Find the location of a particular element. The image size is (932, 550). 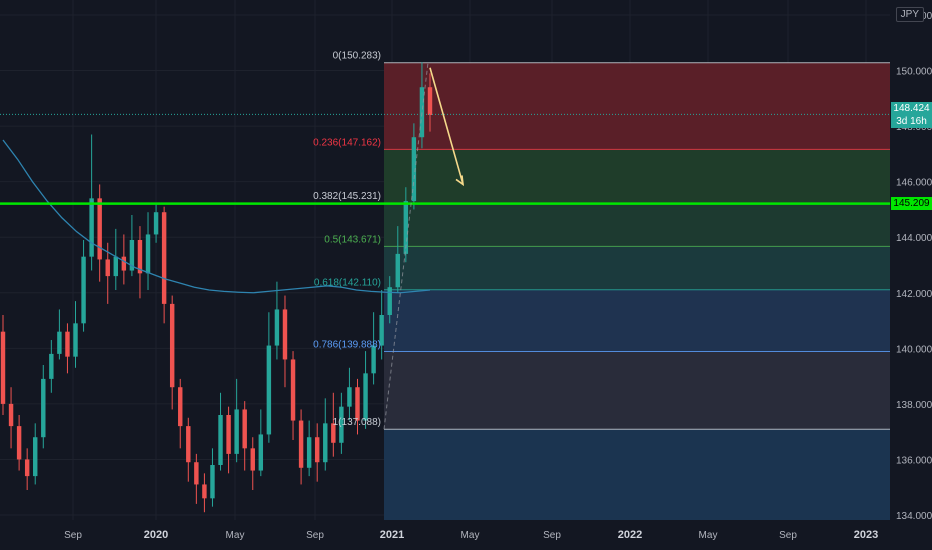

moving-average is located at coordinates (216, 216).